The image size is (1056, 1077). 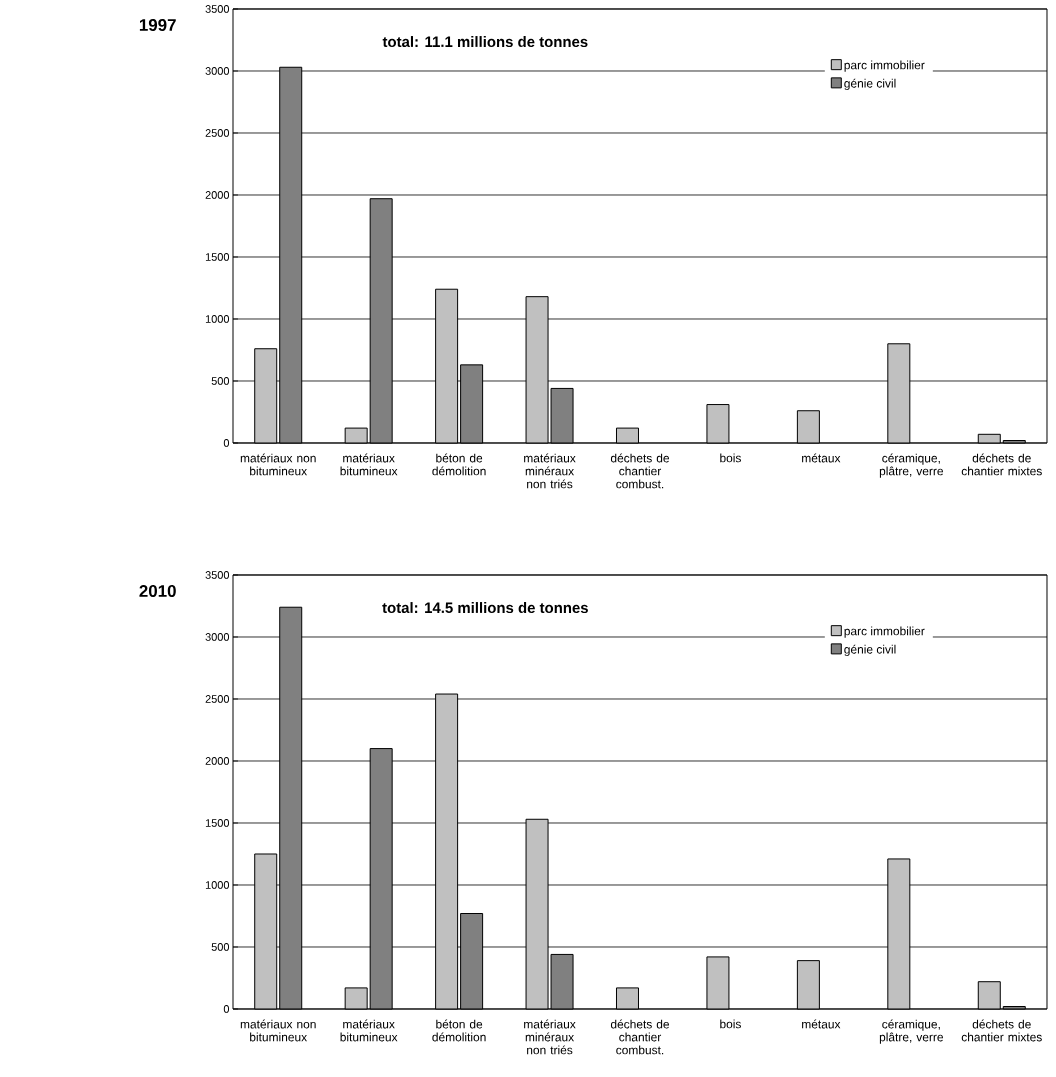 What do you see at coordinates (157, 591) in the screenshot?
I see `chart-title: 2010` at bounding box center [157, 591].